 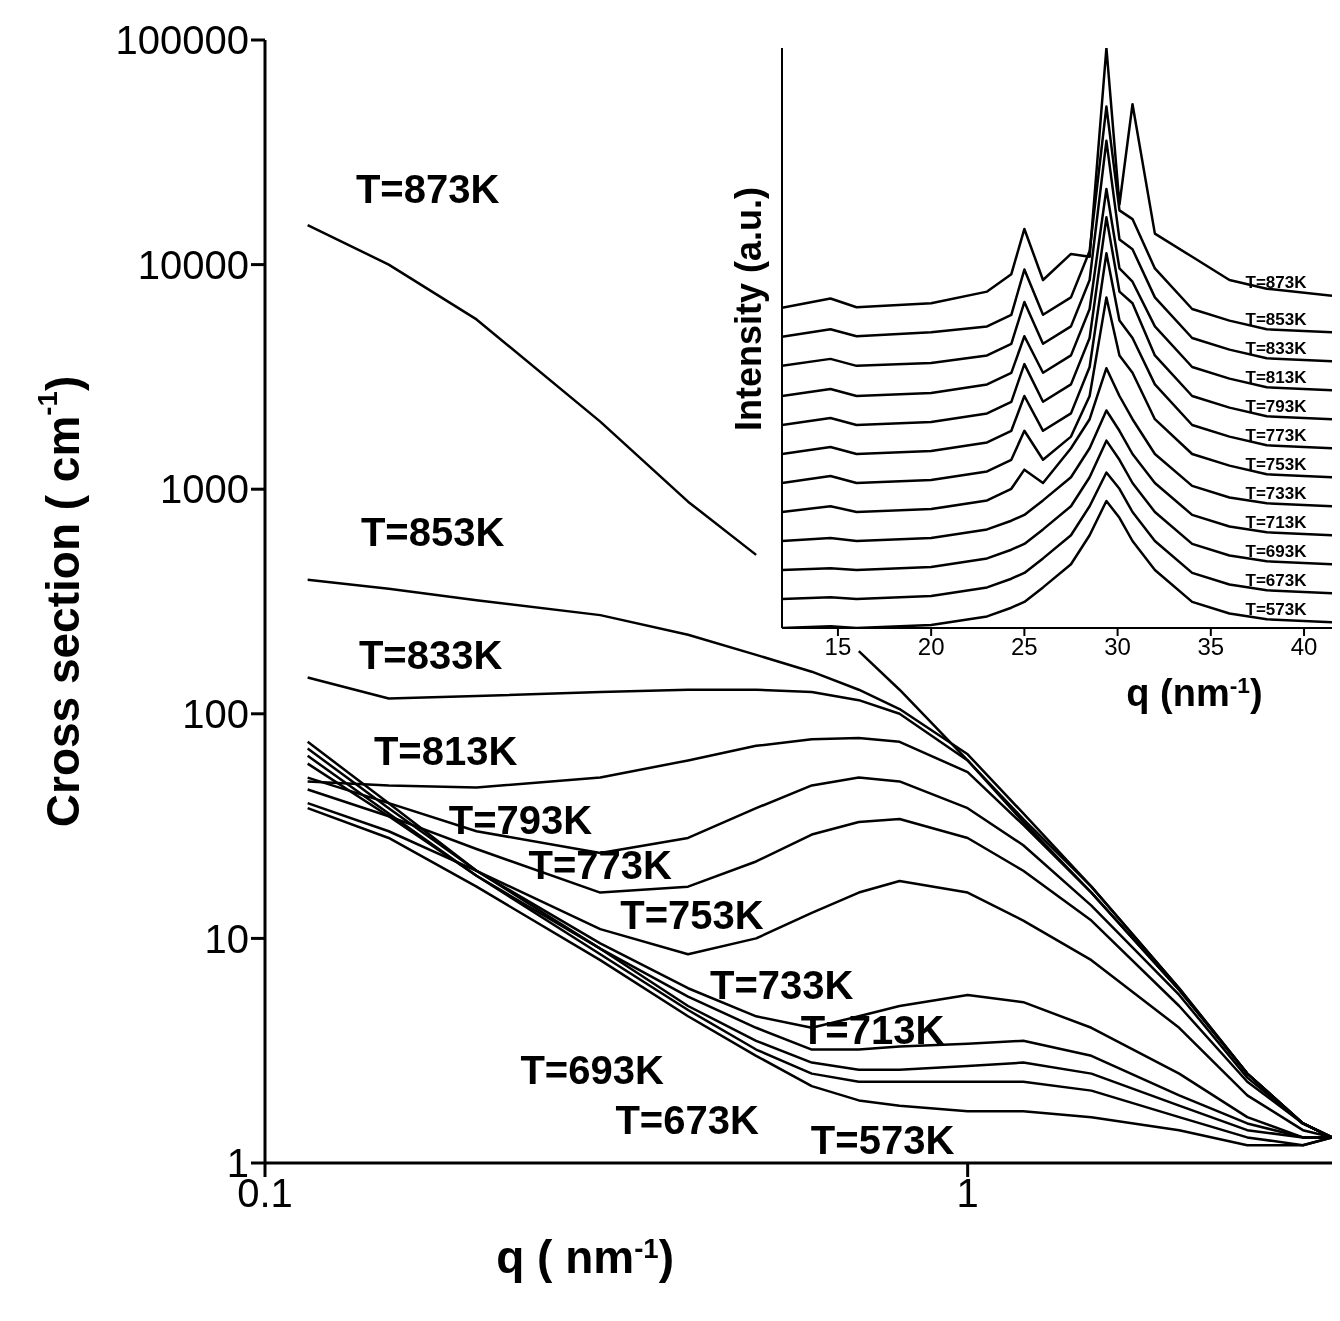 What do you see at coordinates (226, 938) in the screenshot?
I see `y-tick-label: 10` at bounding box center [226, 938].